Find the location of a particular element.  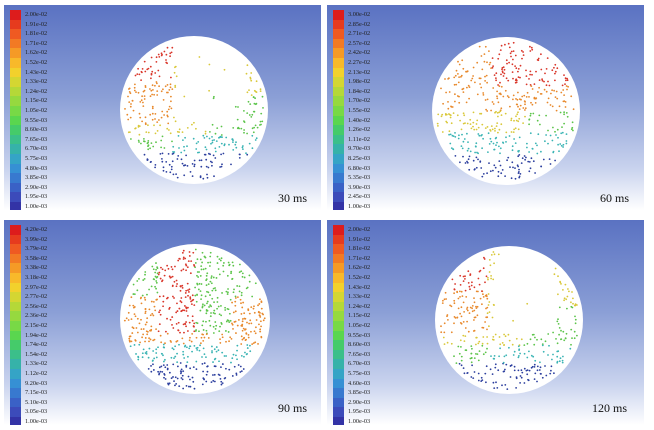

disc-boundary is located at coordinates (506, 111).